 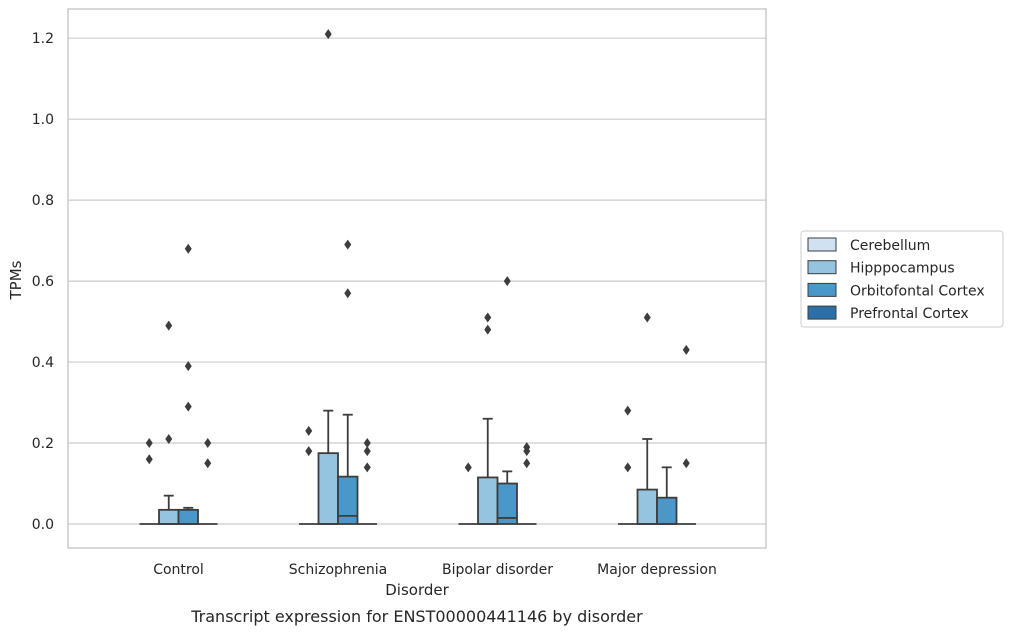 I want to click on y-axis-label: TPMs, so click(x=16, y=280).